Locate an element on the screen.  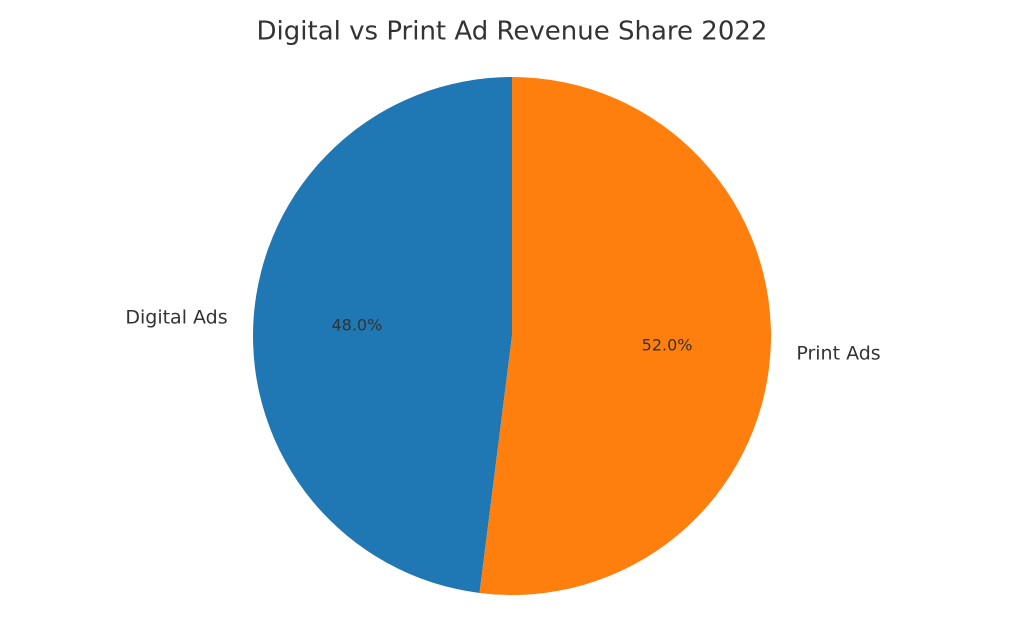
value-label: 48.0% is located at coordinates (356, 325).